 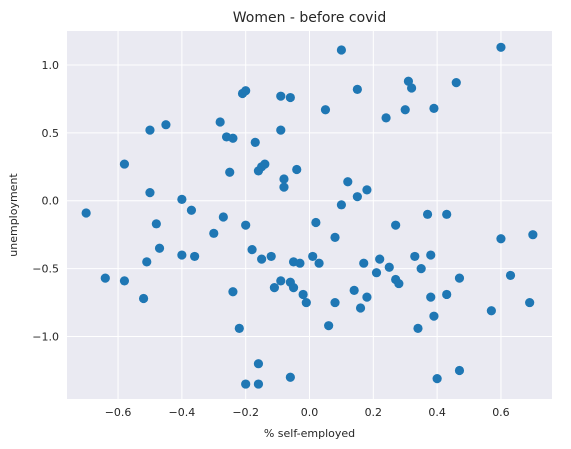 What do you see at coordinates (45, 337) in the screenshot?
I see `y-tick-label: −1.0` at bounding box center [45, 337].